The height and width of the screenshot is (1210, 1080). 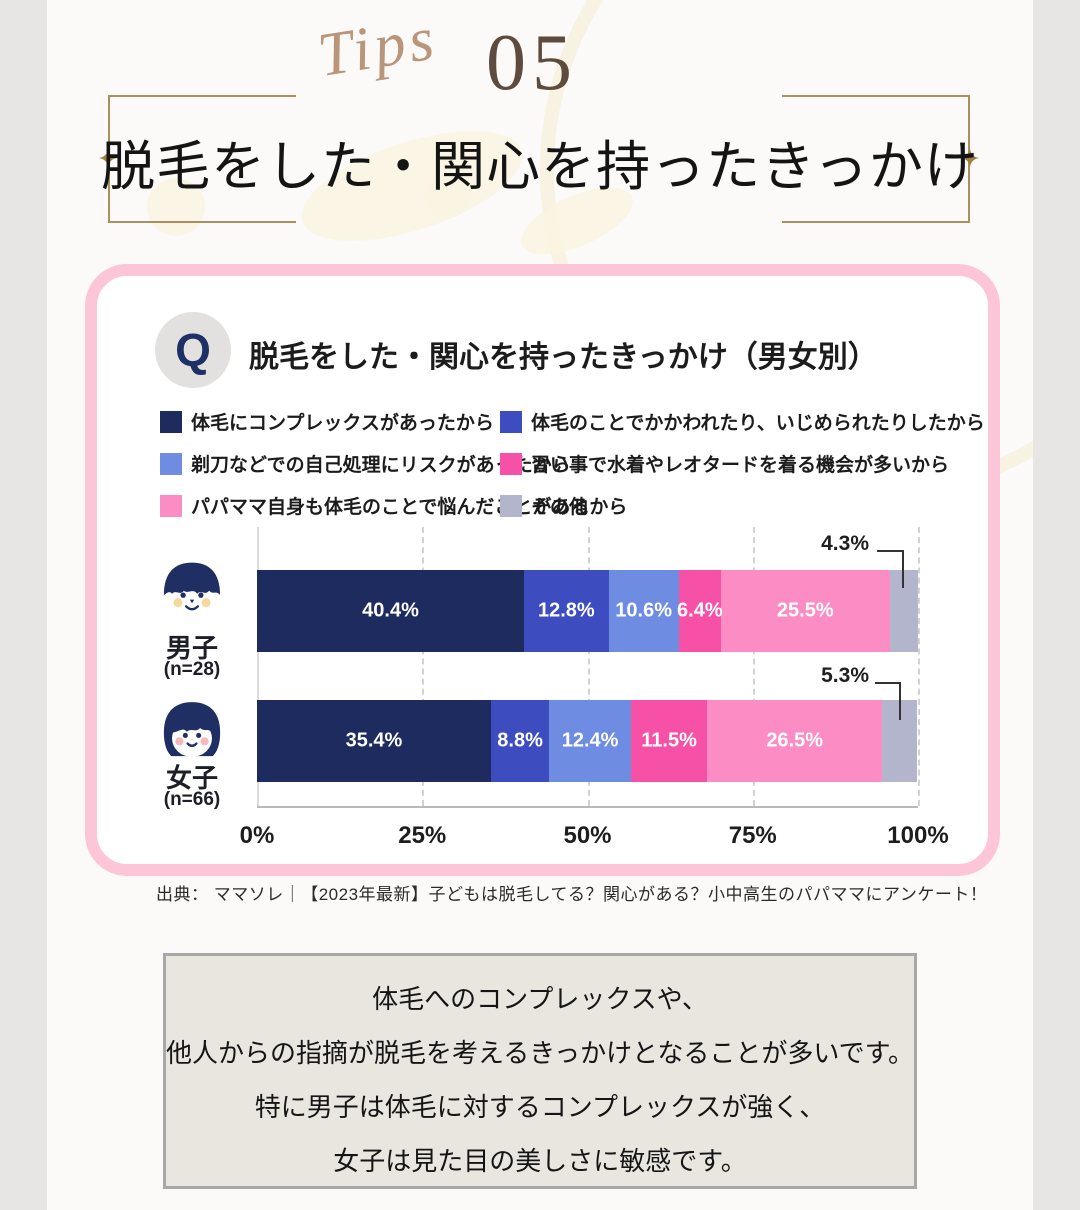 I want to click on legend-item: 習い事で水着やレオタードを着る機会が多いから, so click(x=724, y=463).